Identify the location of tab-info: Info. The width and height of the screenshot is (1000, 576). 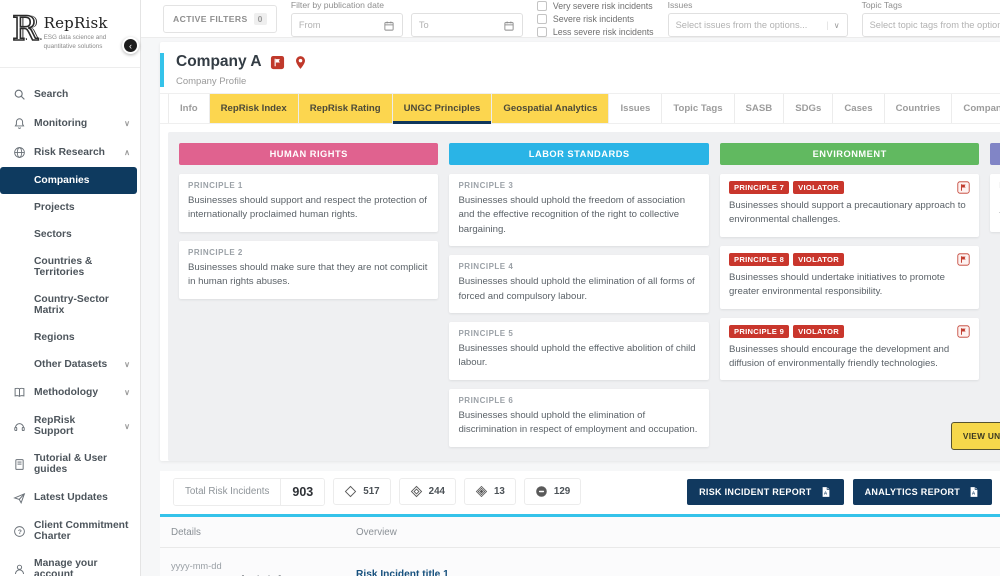
(189, 108).